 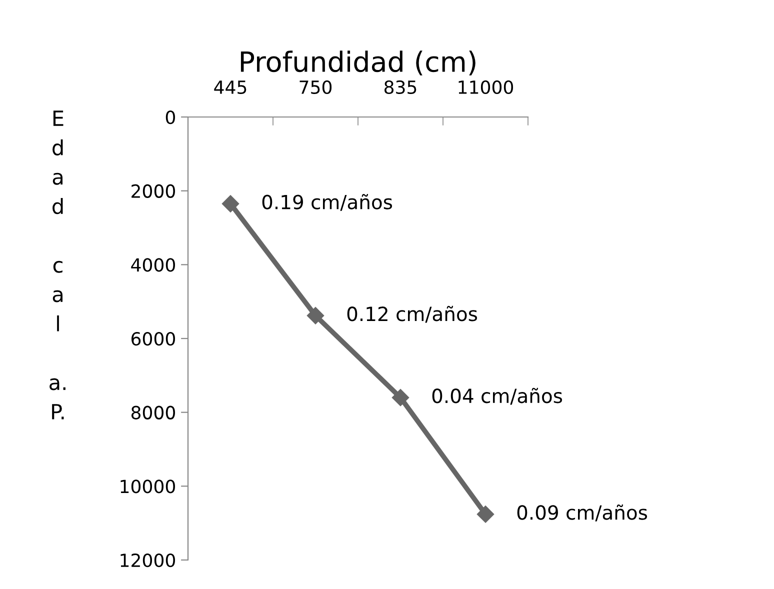 What do you see at coordinates (497, 396) in the screenshot?
I see `annotation: 0.04 cm/años` at bounding box center [497, 396].